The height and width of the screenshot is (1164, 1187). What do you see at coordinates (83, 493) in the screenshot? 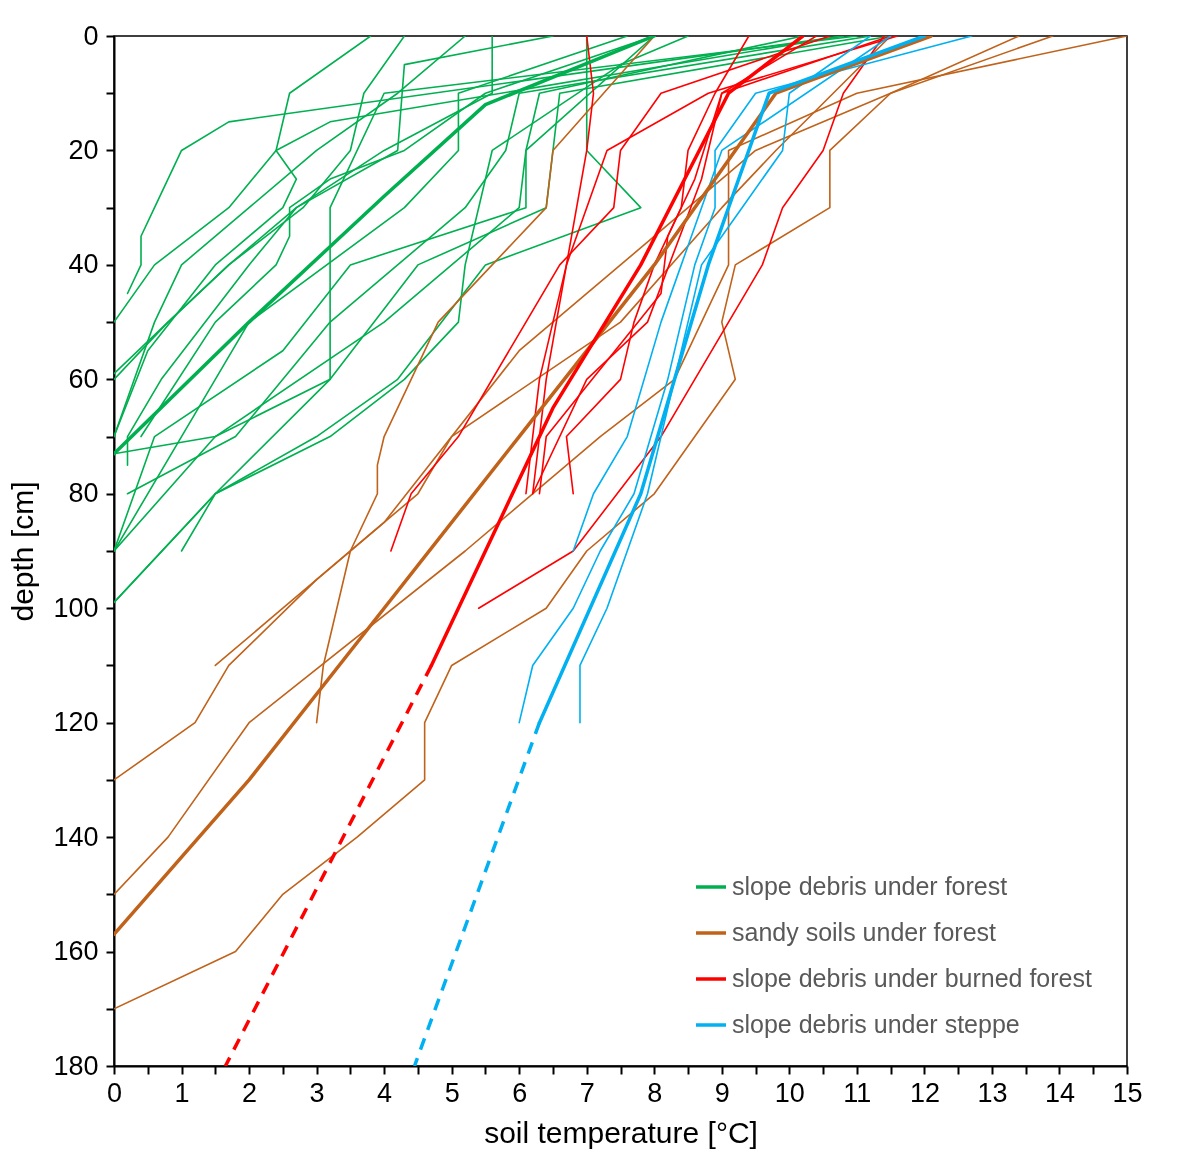
I see `y-tick-label: 80` at bounding box center [83, 493].